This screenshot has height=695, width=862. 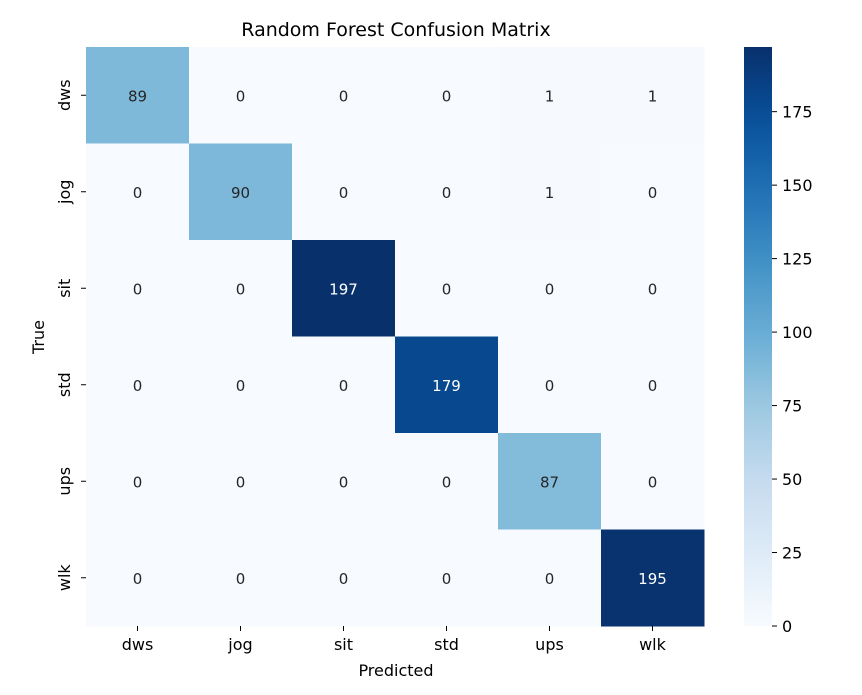 What do you see at coordinates (792, 553) in the screenshot?
I see `colorbar-tick-label: 25` at bounding box center [792, 553].